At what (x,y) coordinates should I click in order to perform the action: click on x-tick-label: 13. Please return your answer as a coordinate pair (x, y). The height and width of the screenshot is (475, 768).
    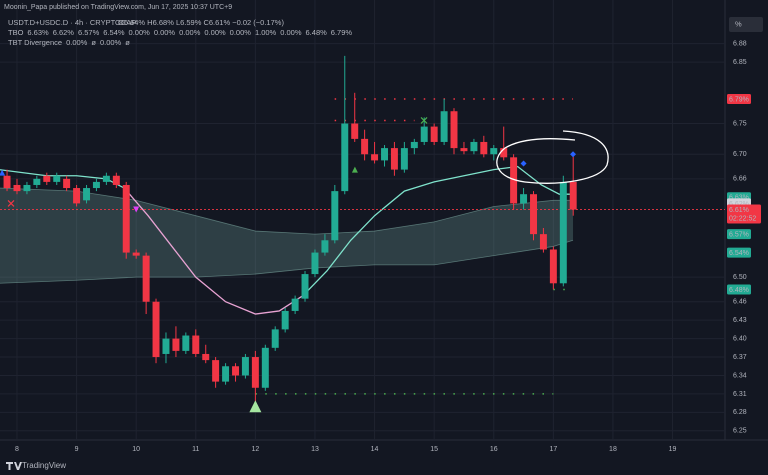
    Looking at the image, I should click on (315, 449).